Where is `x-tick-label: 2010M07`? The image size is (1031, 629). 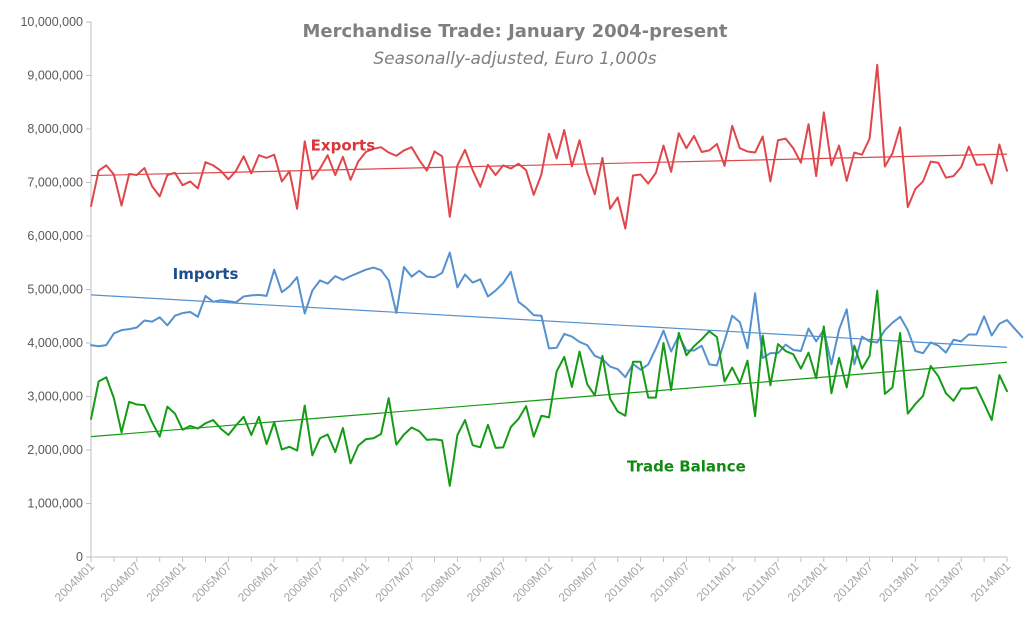 x-tick-label: 2010M07 is located at coordinates (670, 582).